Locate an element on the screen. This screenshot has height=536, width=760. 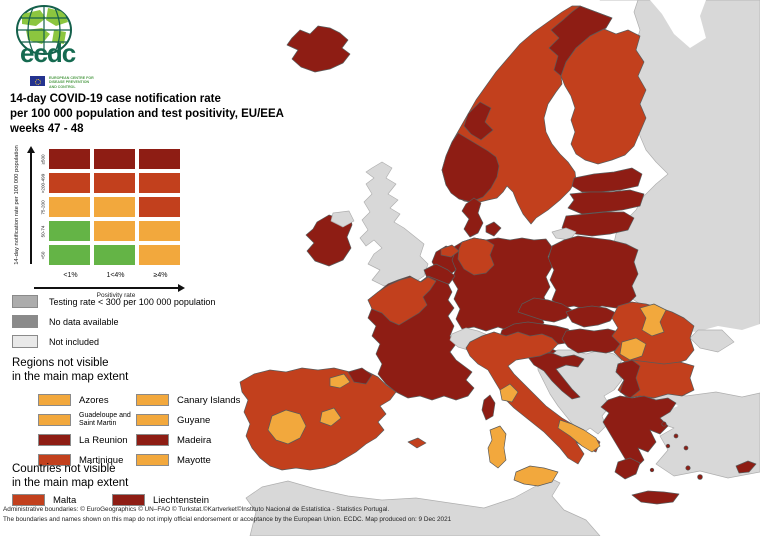
matrix-row: ≥500 is located at coordinates (110, 159).